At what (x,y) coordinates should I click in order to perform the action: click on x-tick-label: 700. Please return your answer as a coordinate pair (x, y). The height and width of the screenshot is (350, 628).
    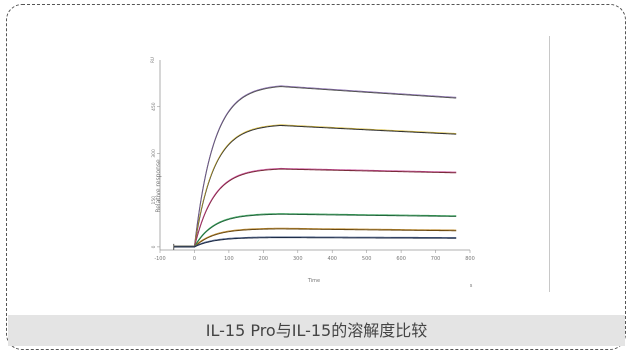
    Looking at the image, I should click on (436, 259).